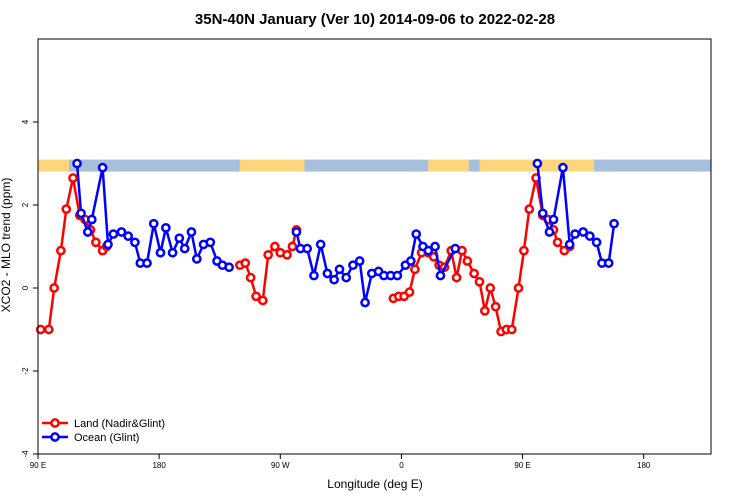 Image resolution: width=750 pixels, height=500 pixels. Describe the element at coordinates (374, 484) in the screenshot. I see `x-axis-label: Longitude (deg E)` at that location.